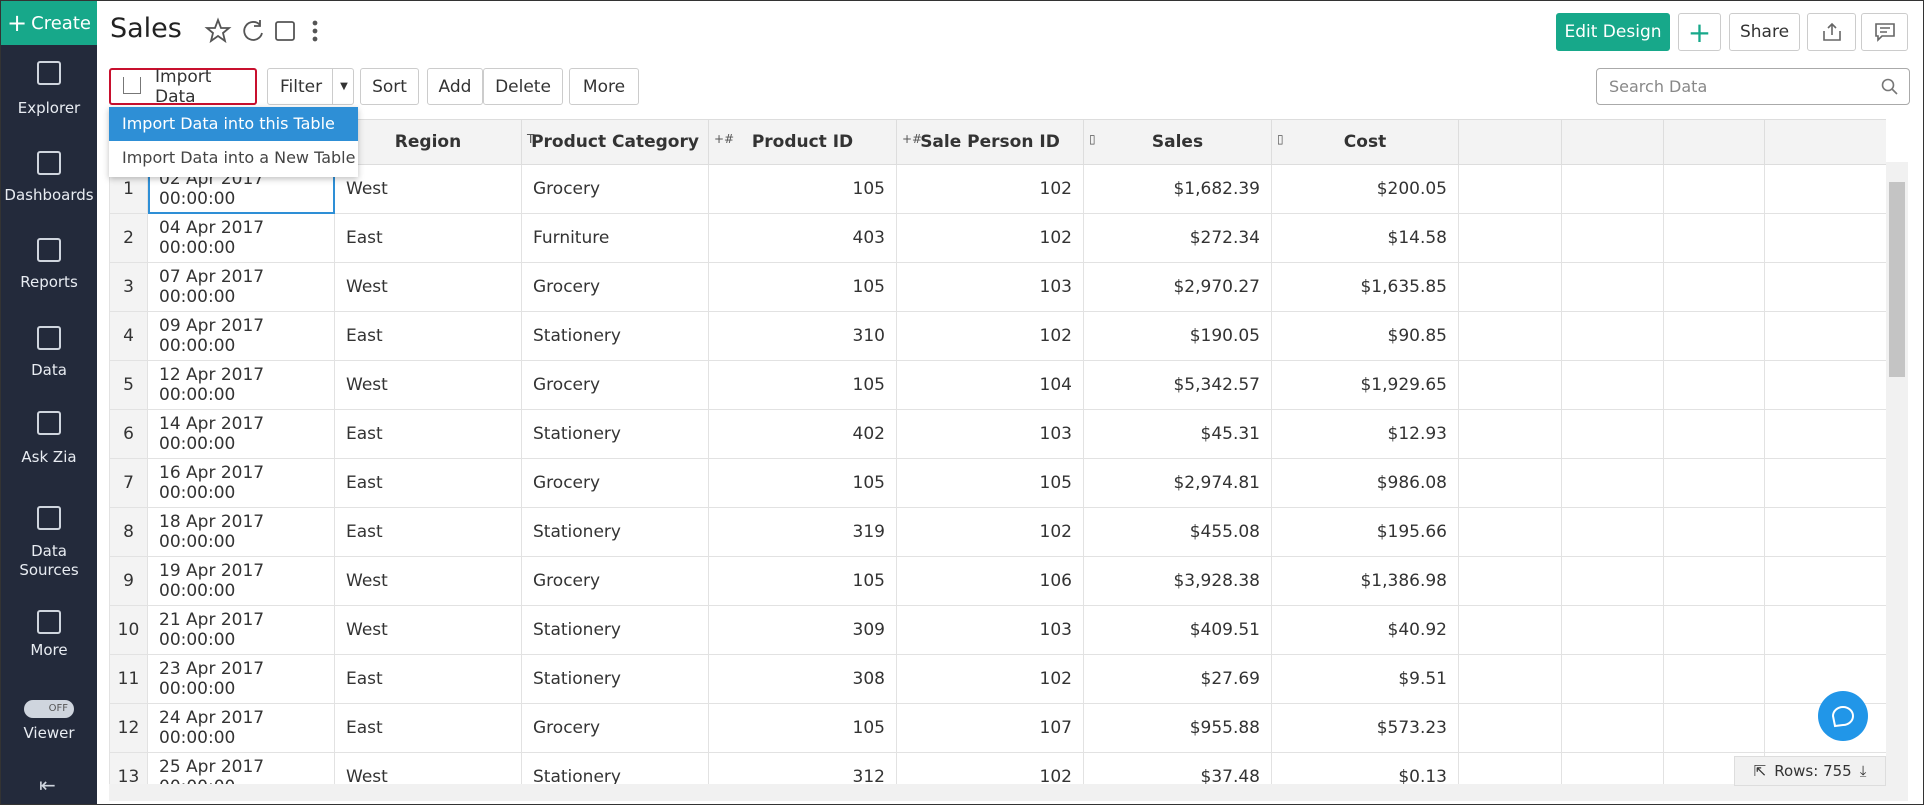  Describe the element at coordinates (389, 86) in the screenshot. I see `toolbar-button: Sort` at that location.